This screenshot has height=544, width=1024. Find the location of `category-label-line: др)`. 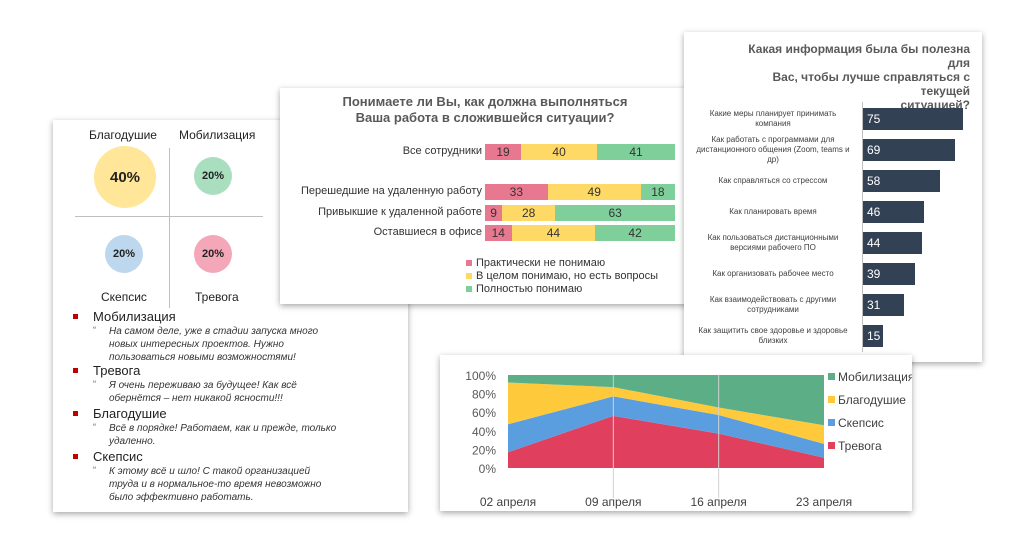

category-label-line: др) is located at coordinates (773, 159).